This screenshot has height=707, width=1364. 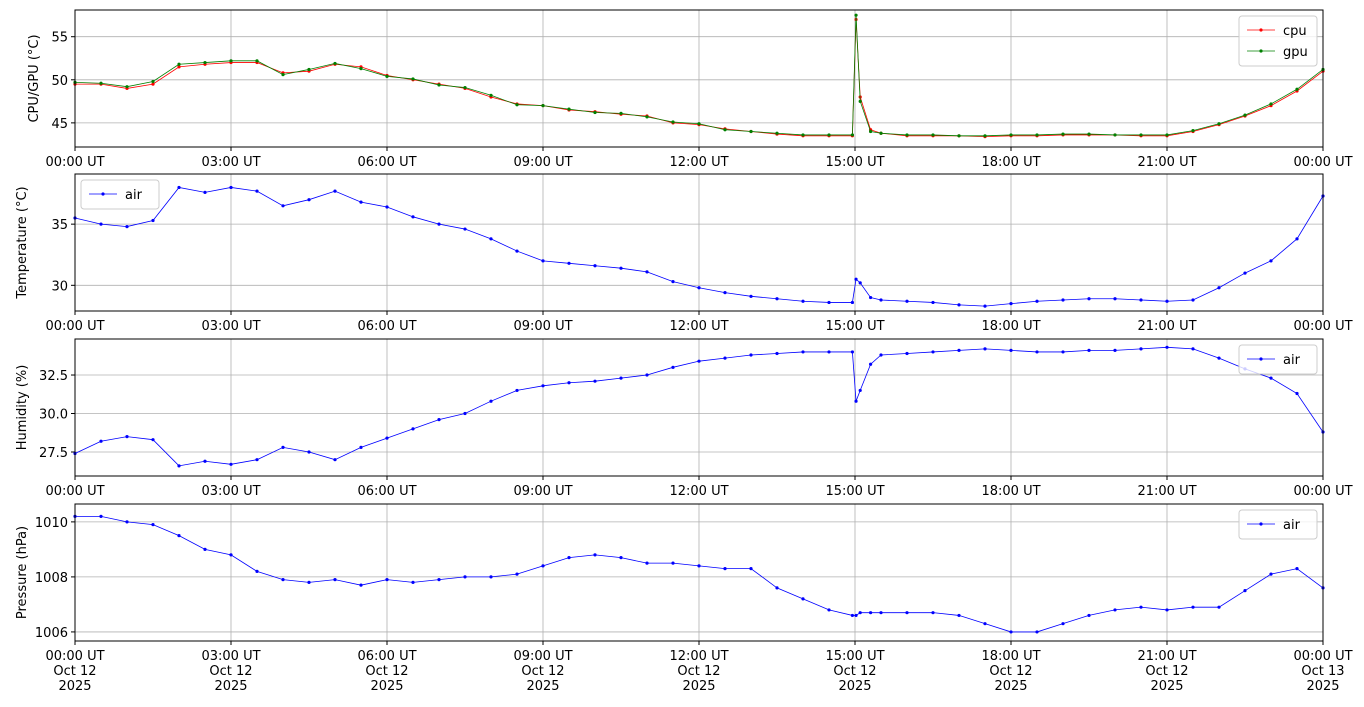 What do you see at coordinates (1278, 41) in the screenshot?
I see `legend: cpu gpu` at bounding box center [1278, 41].